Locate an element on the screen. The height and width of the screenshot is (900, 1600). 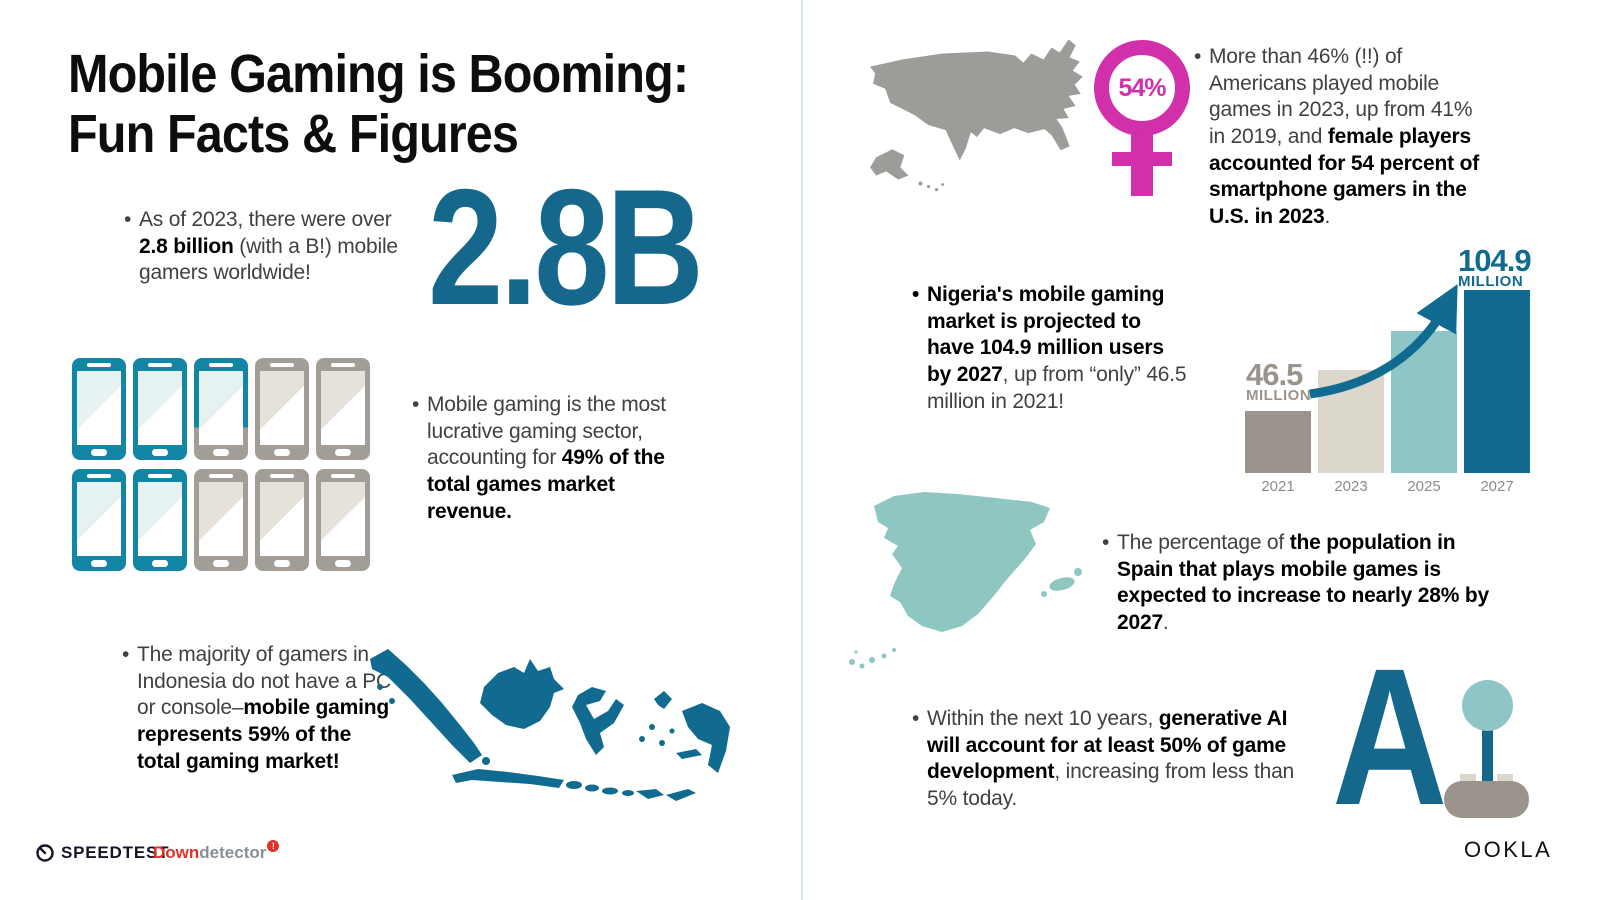
bar-year-label: 2025 is located at coordinates (1424, 486).